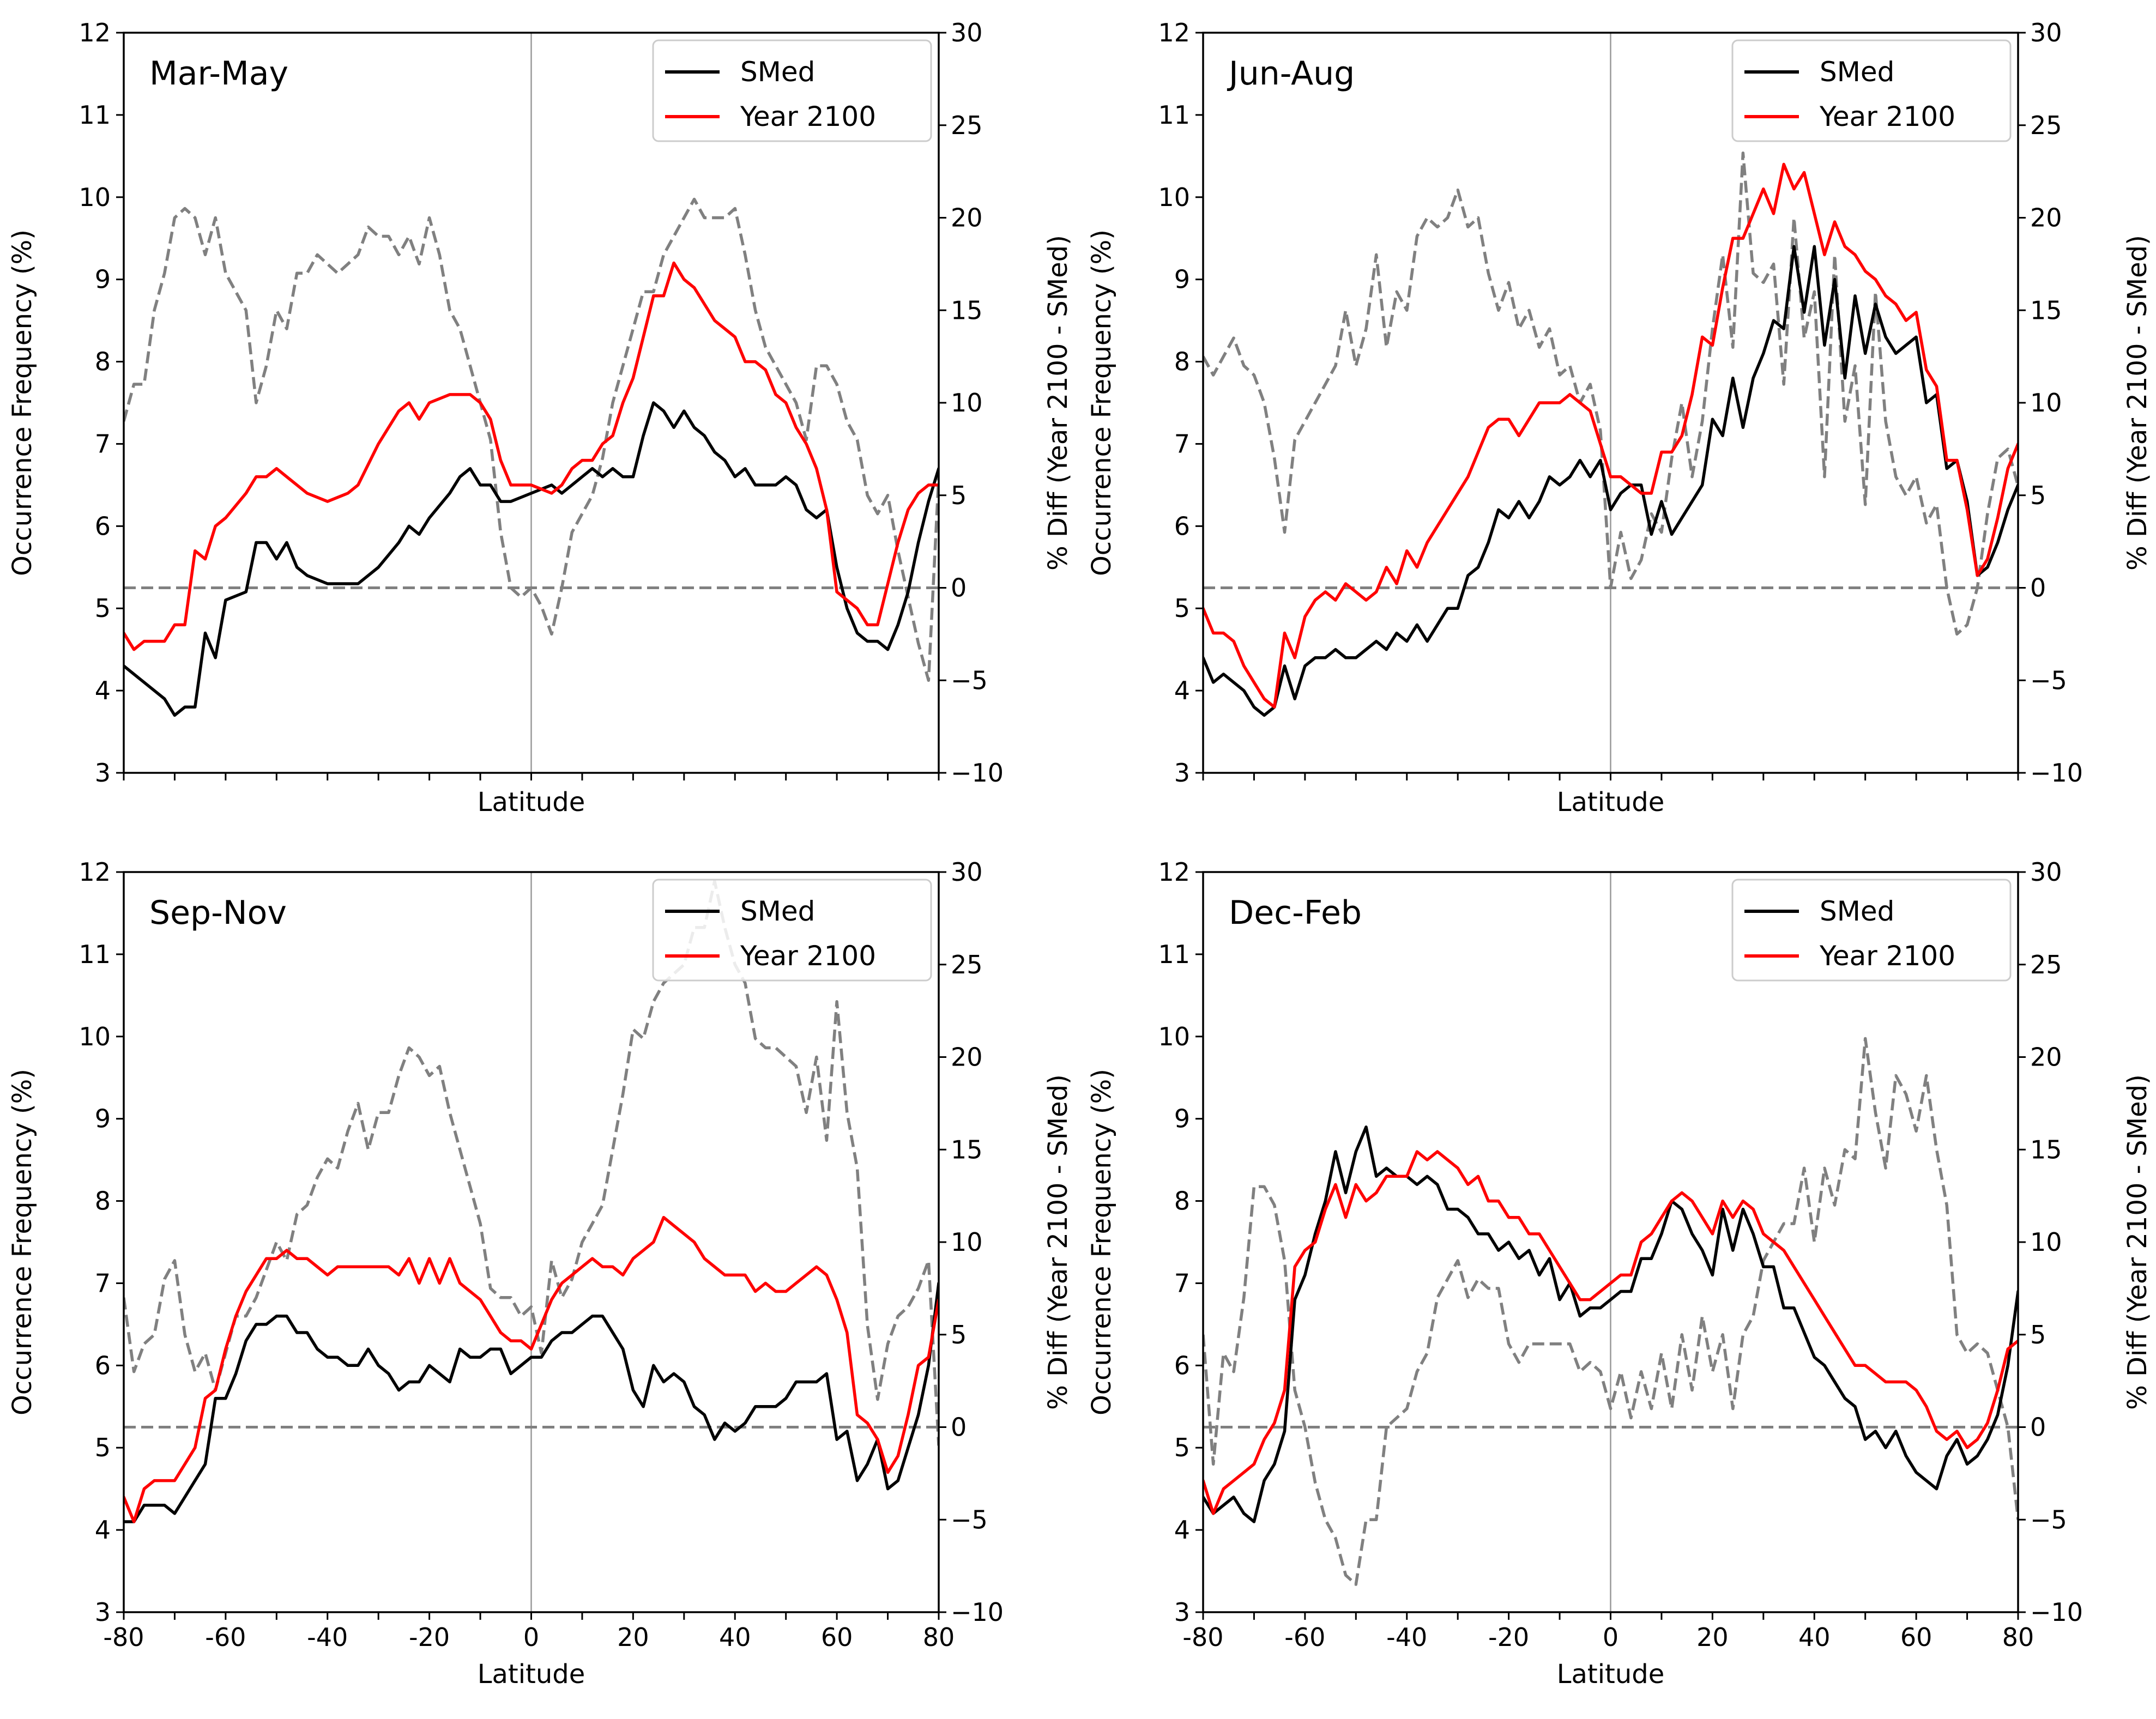  I want to click on x-tick-label: -40, so click(1406, 1637).